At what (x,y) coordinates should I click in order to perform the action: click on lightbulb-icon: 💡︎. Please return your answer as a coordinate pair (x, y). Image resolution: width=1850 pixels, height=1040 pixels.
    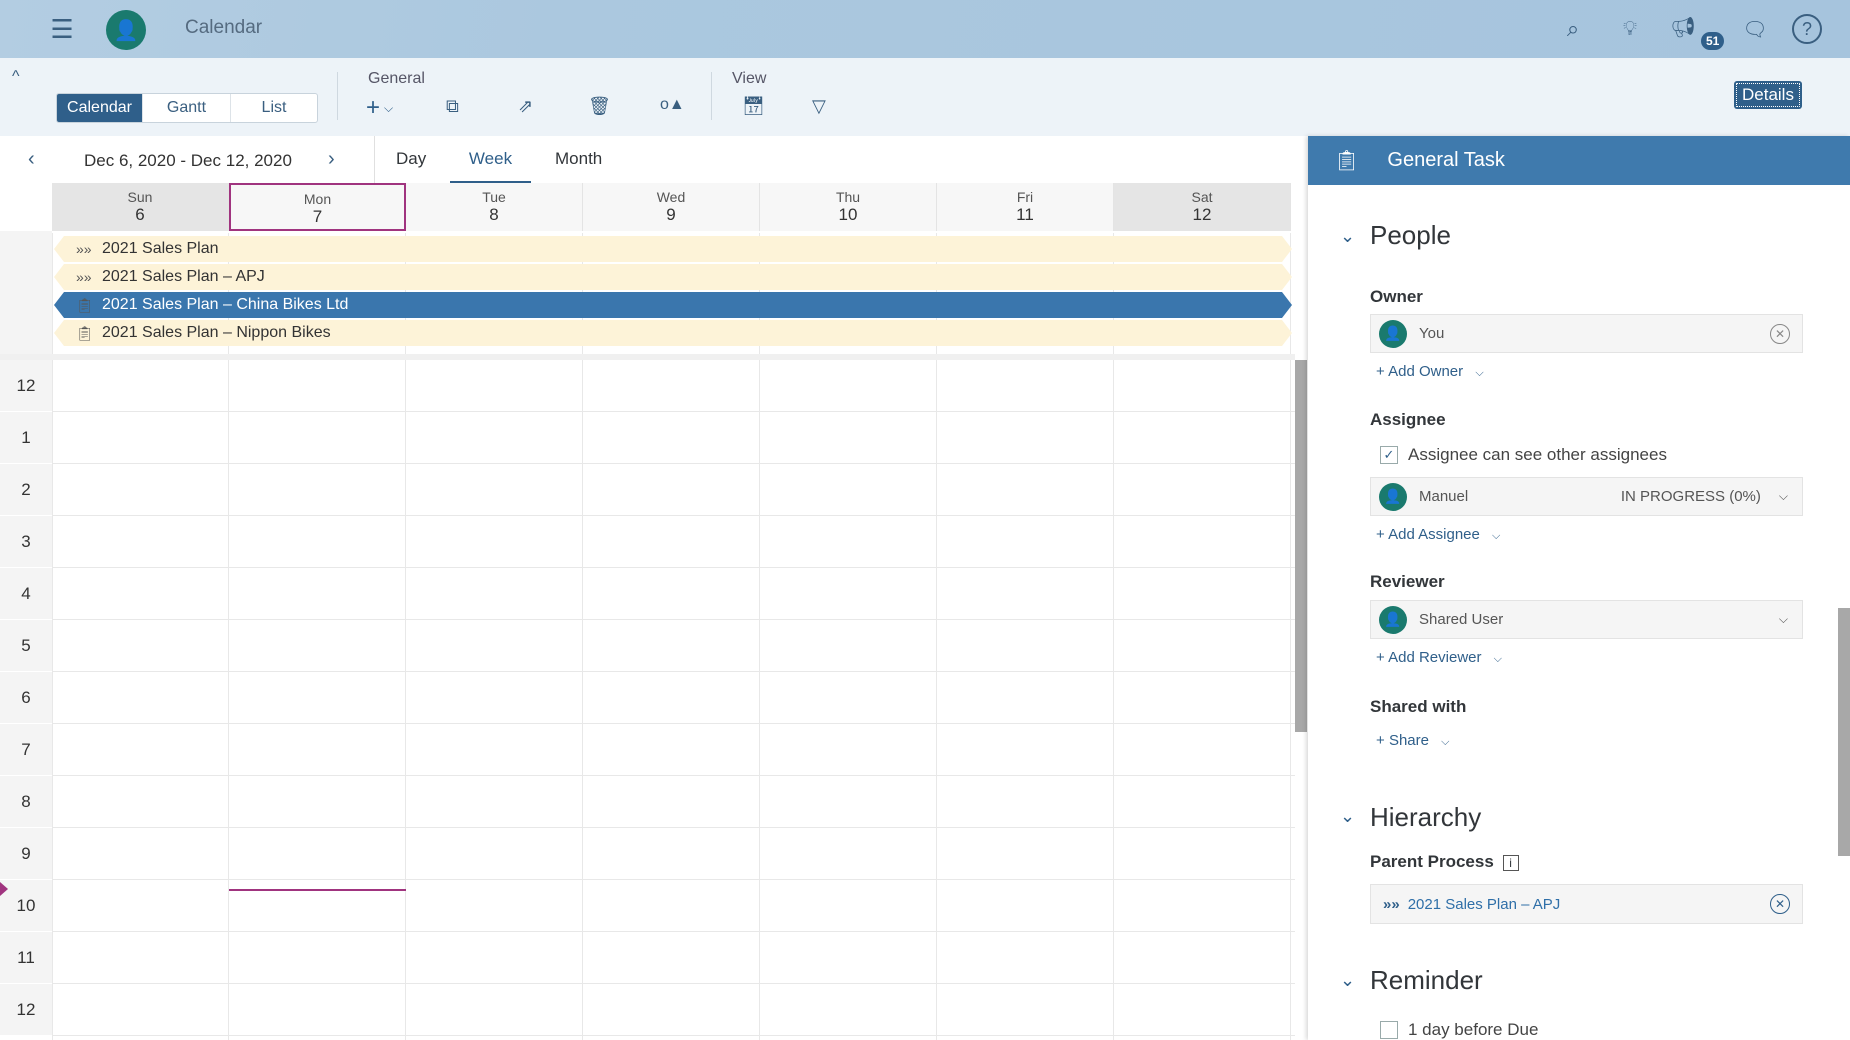
    Looking at the image, I should click on (1630, 28).